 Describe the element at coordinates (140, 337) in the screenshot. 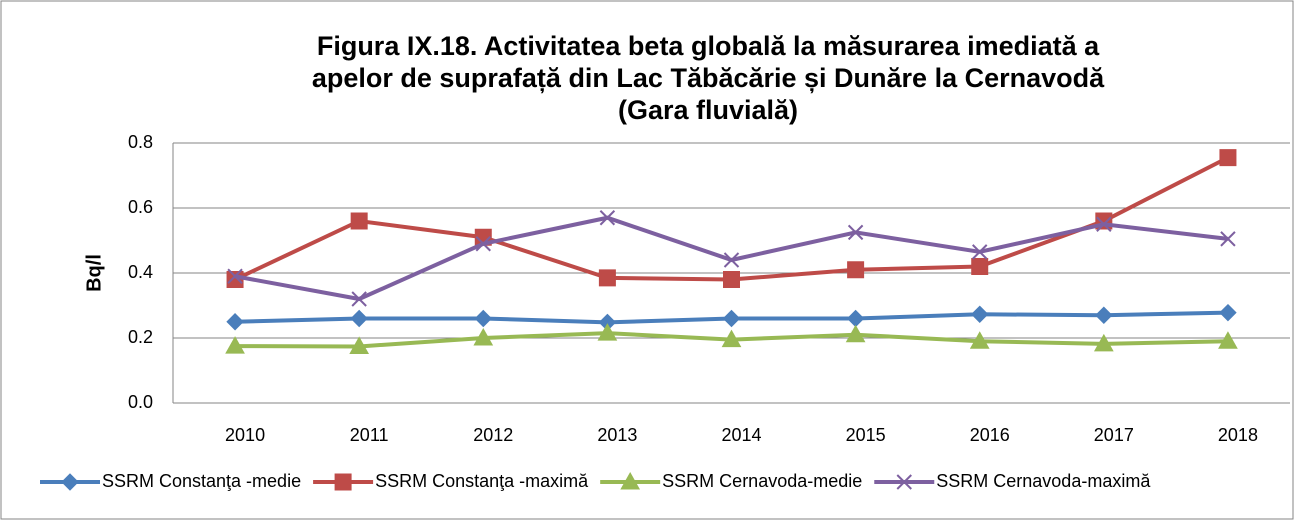

I see `y-tick-label: 0.2` at that location.